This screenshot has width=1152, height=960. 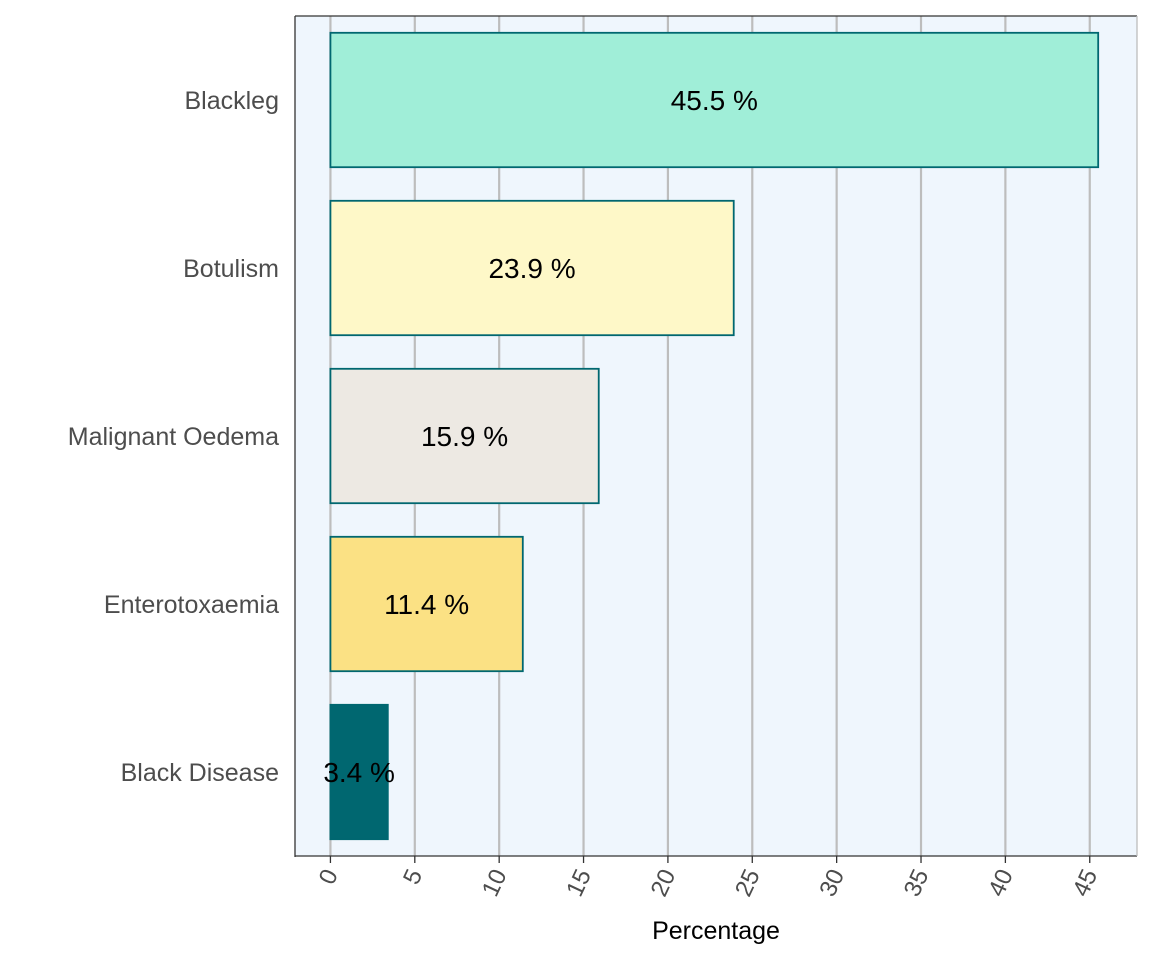 What do you see at coordinates (708, 883) in the screenshot?
I see `x-axis-tick-labels: 0 5 10 15 20 25 30 35 40 45` at bounding box center [708, 883].